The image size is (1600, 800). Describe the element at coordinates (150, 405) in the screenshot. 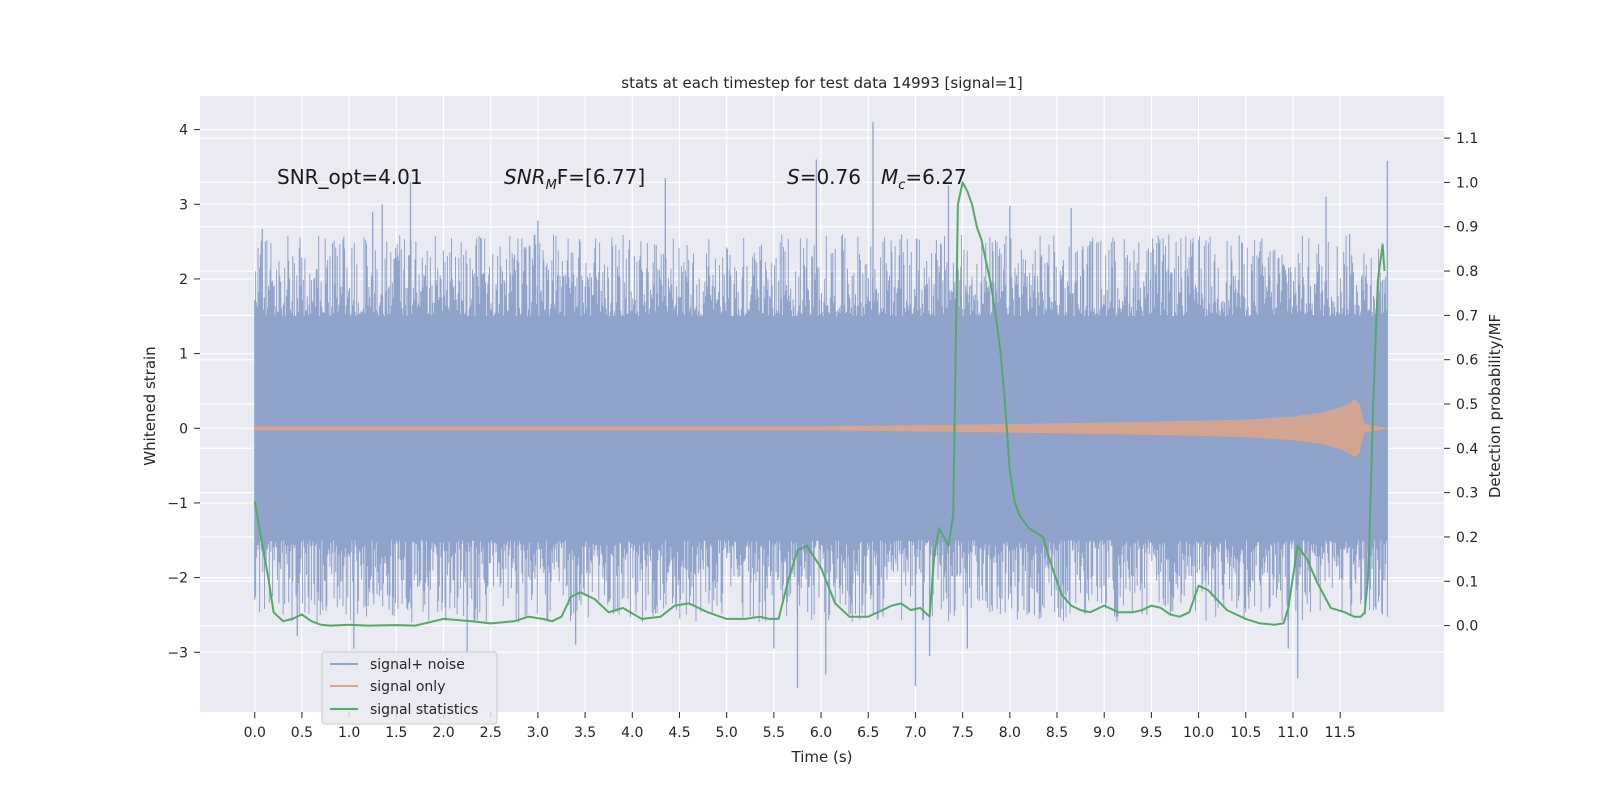

I see `y-left-axis-label: Whitened strain` at that location.